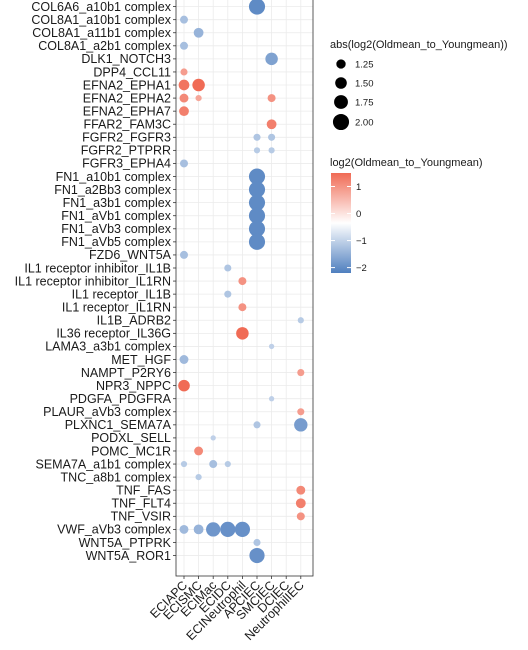  Describe the element at coordinates (131, 451) in the screenshot. I see `y-tick-label: POMC_MC1R` at that location.